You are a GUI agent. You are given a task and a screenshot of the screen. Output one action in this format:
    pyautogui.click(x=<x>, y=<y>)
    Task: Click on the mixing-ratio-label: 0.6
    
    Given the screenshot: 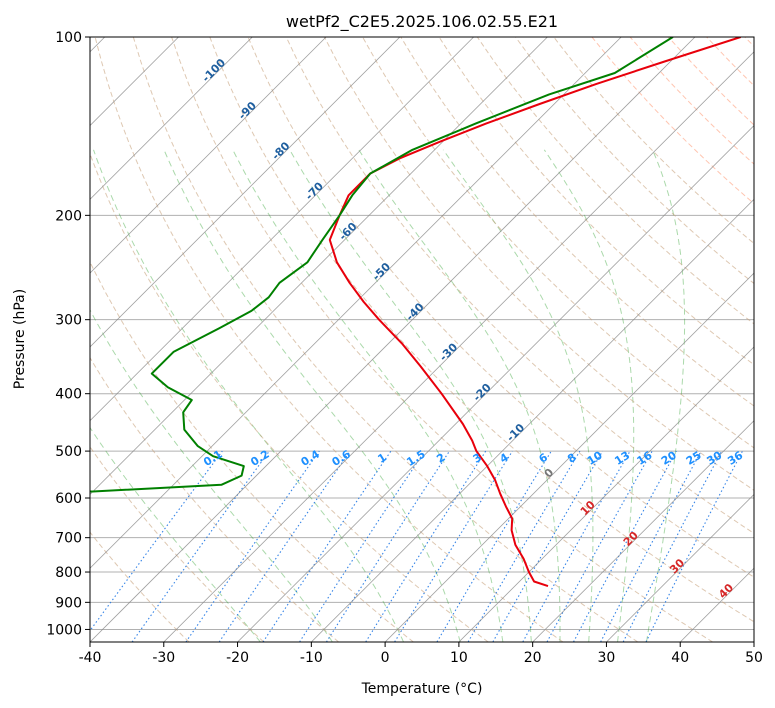 What is the action you would take?
    pyautogui.click(x=342, y=458)
    